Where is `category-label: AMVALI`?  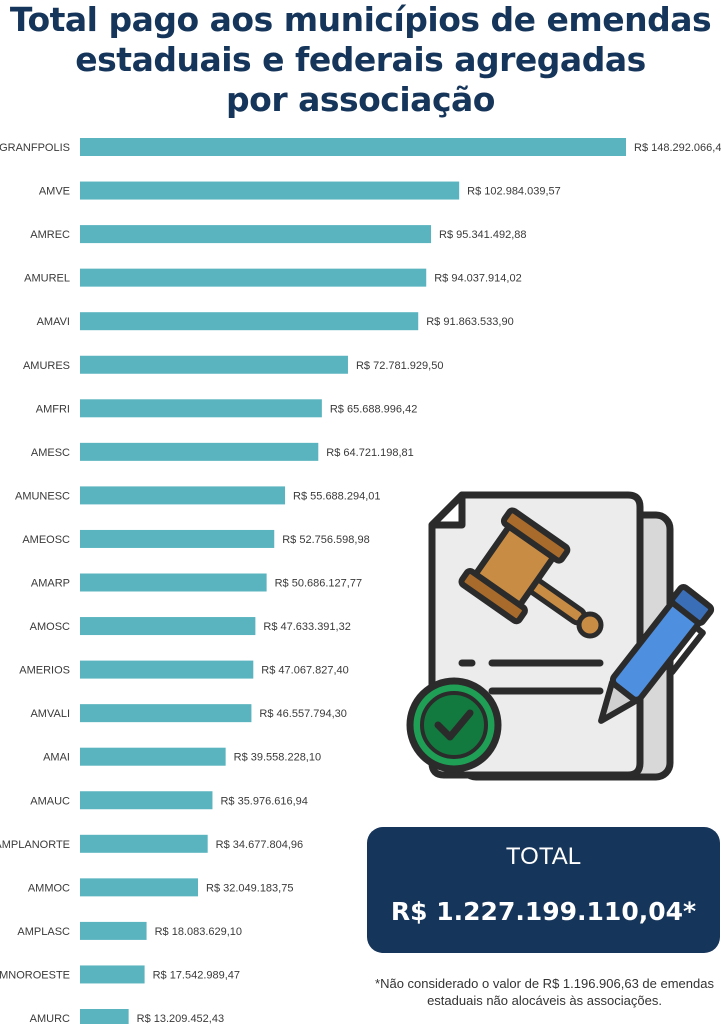 category-label: AMVALI is located at coordinates (50, 714).